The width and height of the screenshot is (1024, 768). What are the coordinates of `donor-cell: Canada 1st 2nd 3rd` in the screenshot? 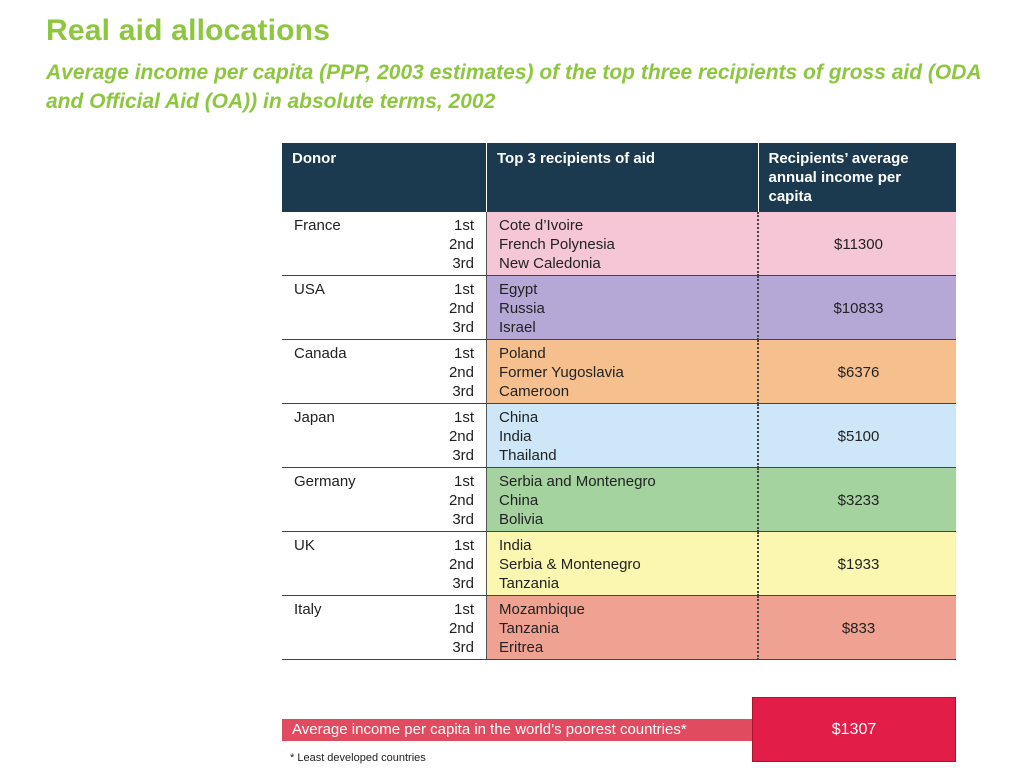 It's located at (384, 371).